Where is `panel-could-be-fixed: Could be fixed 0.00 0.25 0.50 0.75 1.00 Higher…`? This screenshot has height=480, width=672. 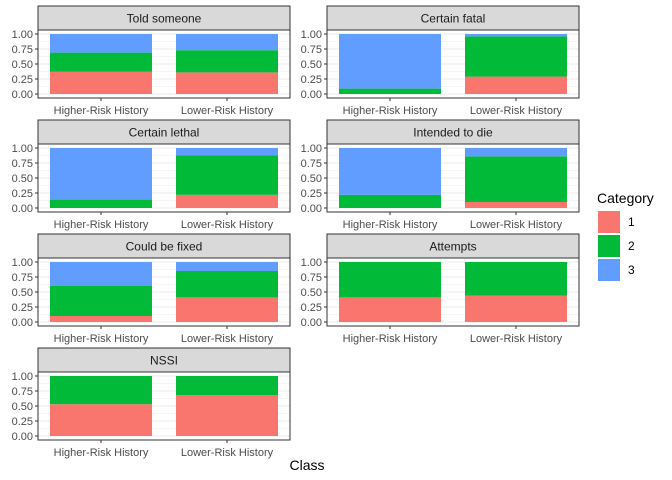 panel-could-be-fixed: Could be fixed 0.00 0.25 0.50 0.75 1.00 Higher… is located at coordinates (151, 289).